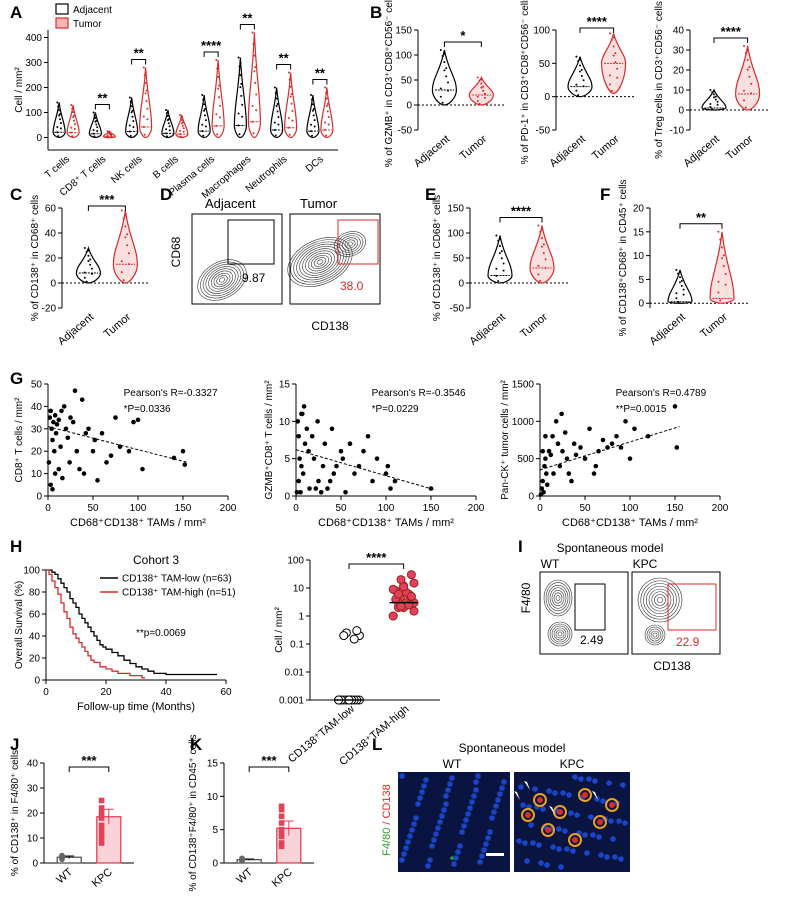 The image size is (788, 900). I want to click on G3-x-tick-label: 0, so click(540, 508).